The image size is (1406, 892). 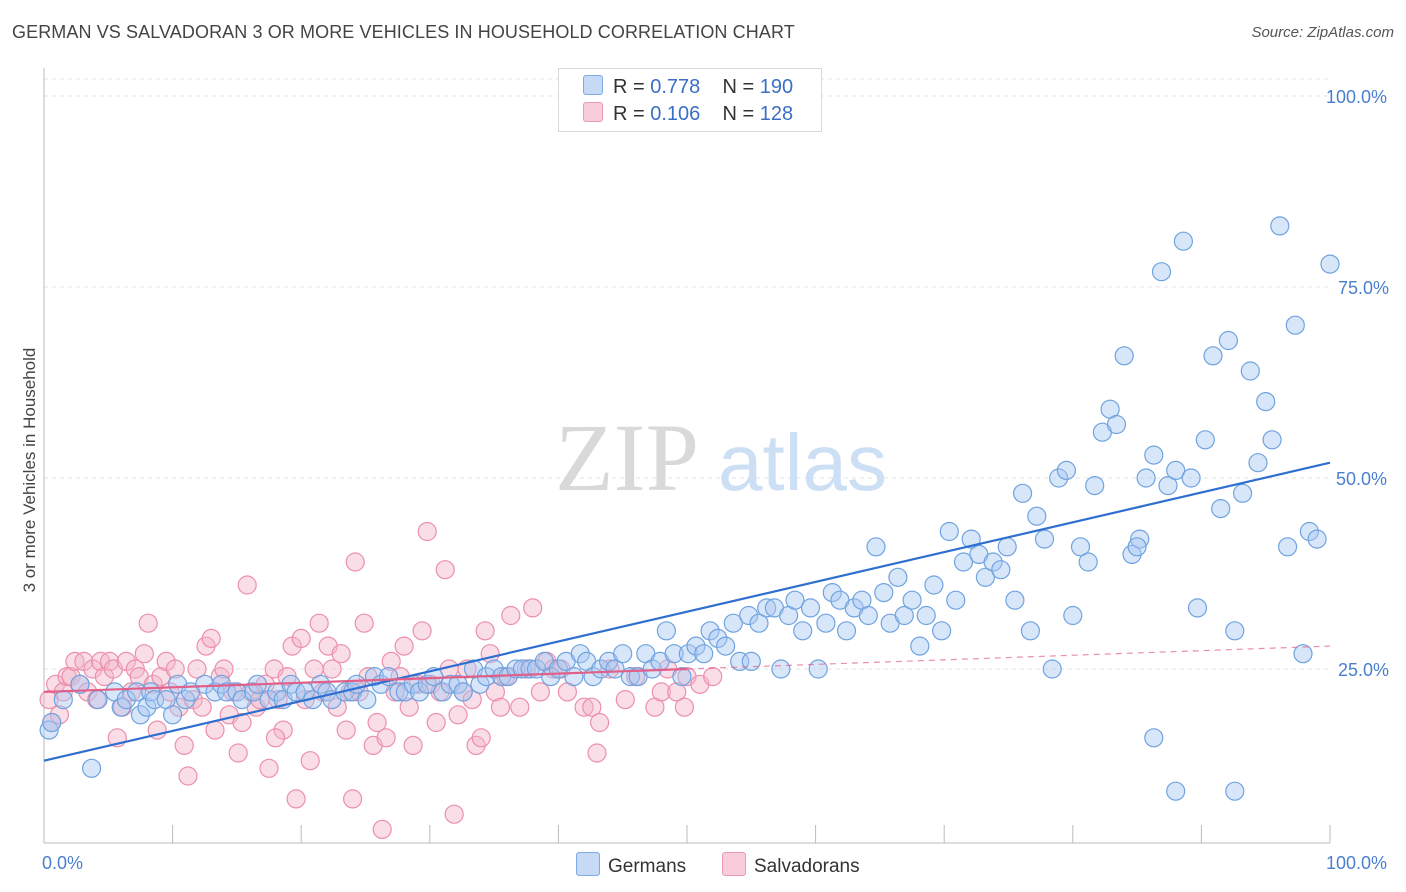 What do you see at coordinates (365, 680) in the screenshot?
I see `salvadorans-trend-line-solid` at bounding box center [365, 680].